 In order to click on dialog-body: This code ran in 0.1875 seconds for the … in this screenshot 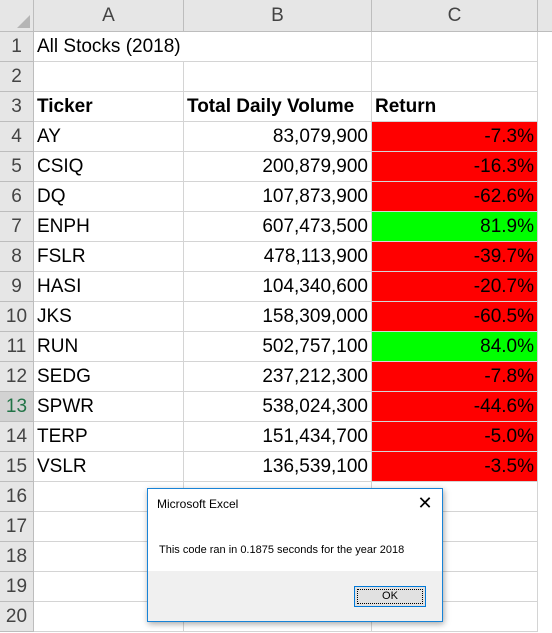, I will do `click(295, 545)`.